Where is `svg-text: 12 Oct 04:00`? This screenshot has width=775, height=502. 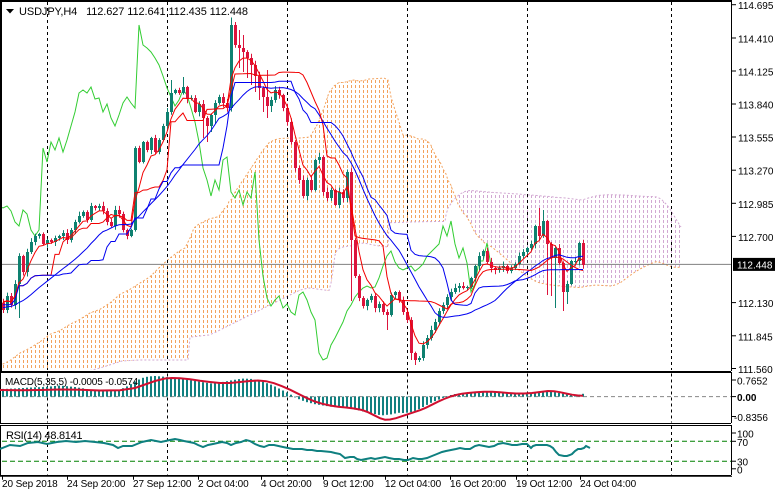 svg-text: 12 Oct 04:00 is located at coordinates (413, 484).